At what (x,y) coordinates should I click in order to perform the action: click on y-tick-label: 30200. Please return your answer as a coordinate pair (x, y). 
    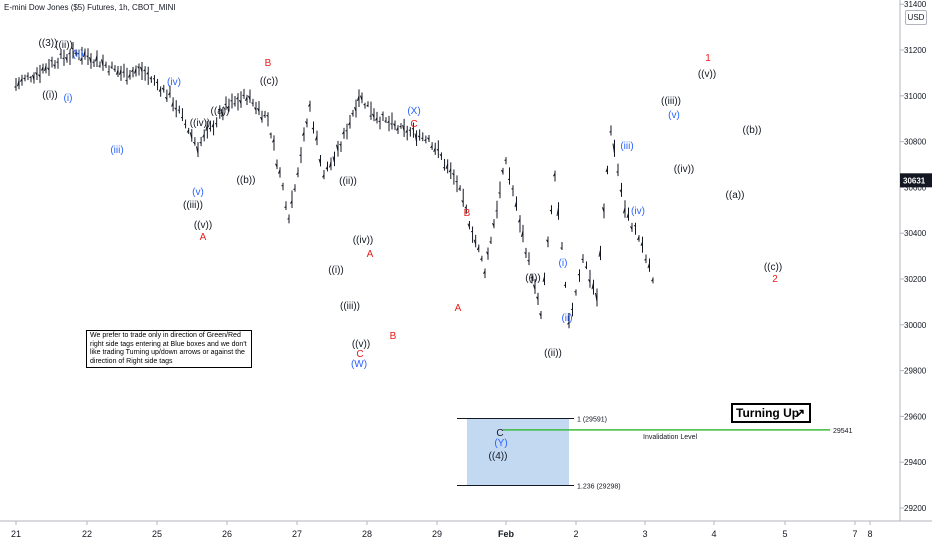
    Looking at the image, I should click on (915, 279).